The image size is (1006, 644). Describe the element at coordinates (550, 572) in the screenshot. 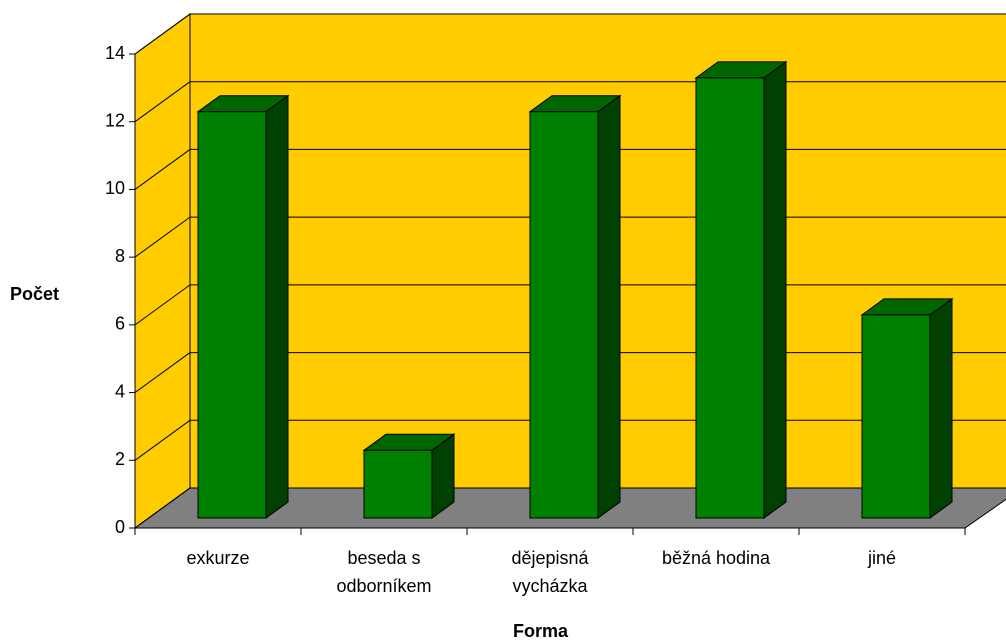

I see `x-tick-label: dějepisná vycházka` at that location.